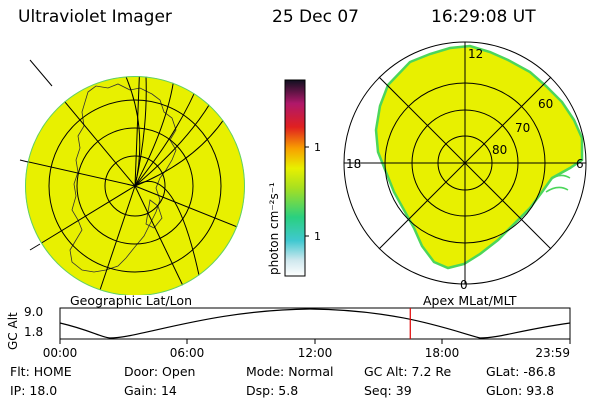 Image resolution: width=600 pixels, height=400 pixels. Describe the element at coordinates (34, 390) in the screenshot. I see `status-ip: IP: 18.0` at that location.